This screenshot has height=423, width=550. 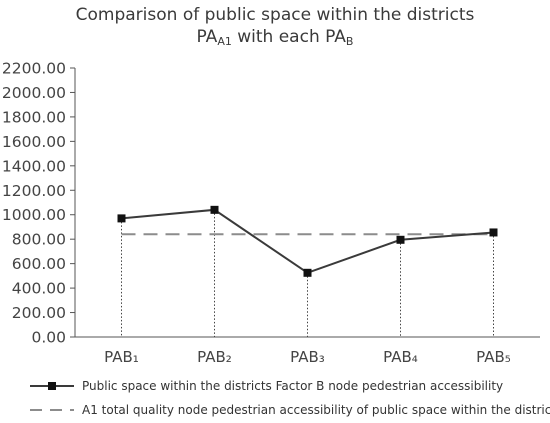 I want to click on title-pa: PA, so click(x=207, y=37).